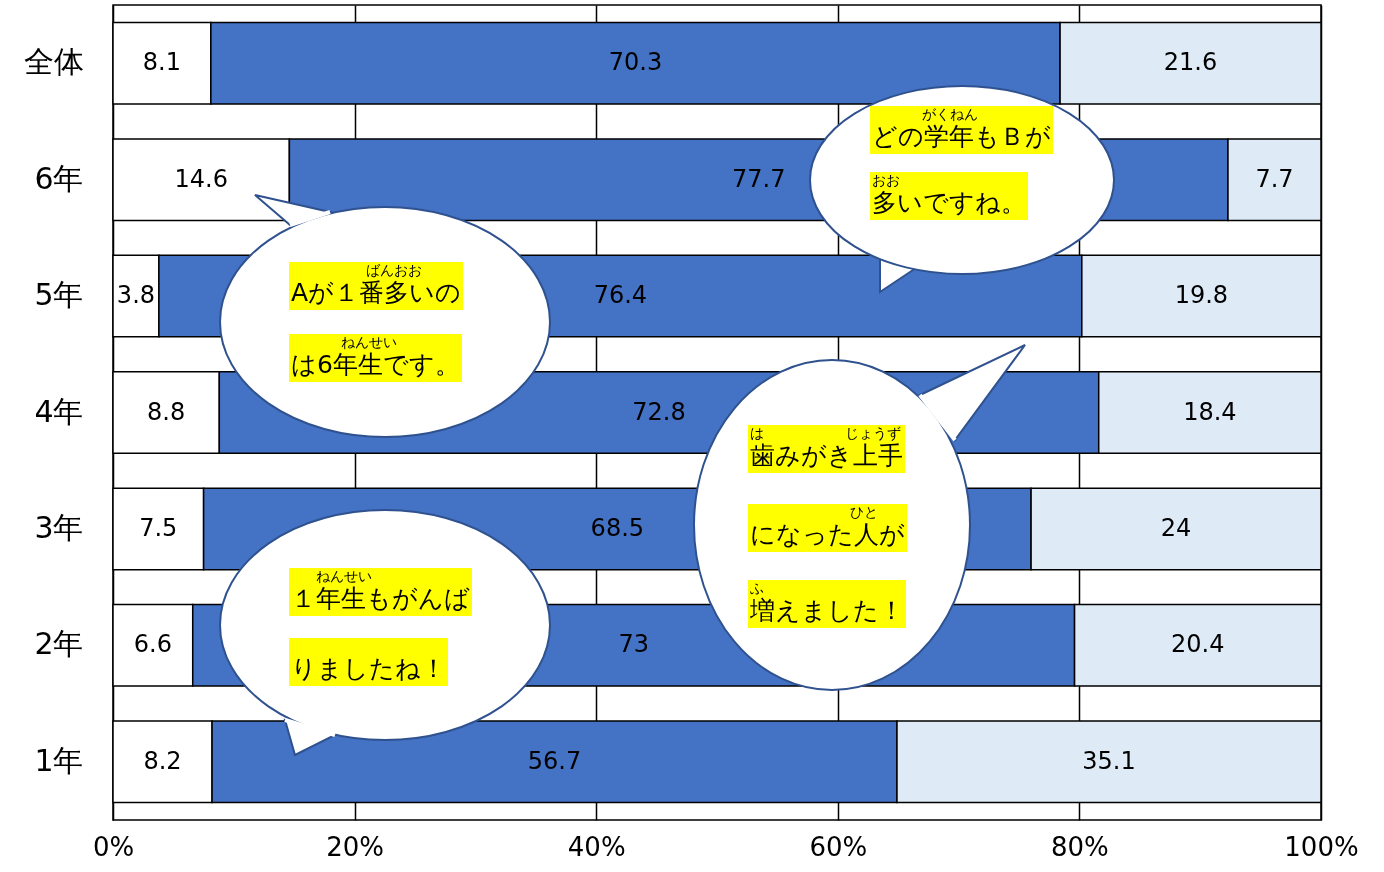  I want to click on annotation: りましたね！, so click(368, 662).